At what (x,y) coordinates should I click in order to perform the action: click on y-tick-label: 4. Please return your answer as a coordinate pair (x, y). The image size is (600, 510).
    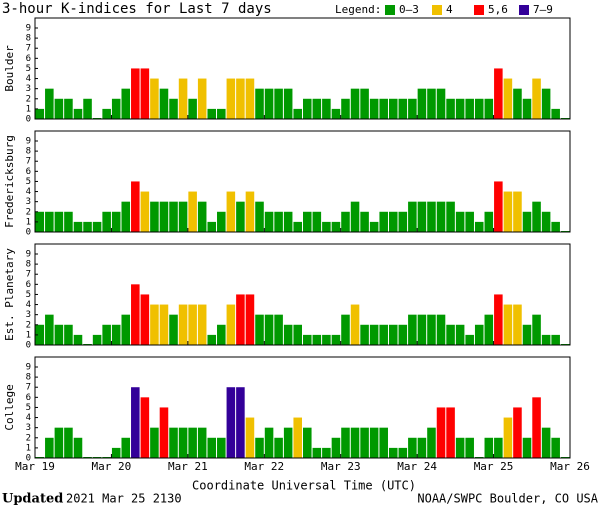
    Looking at the image, I should click on (28, 418).